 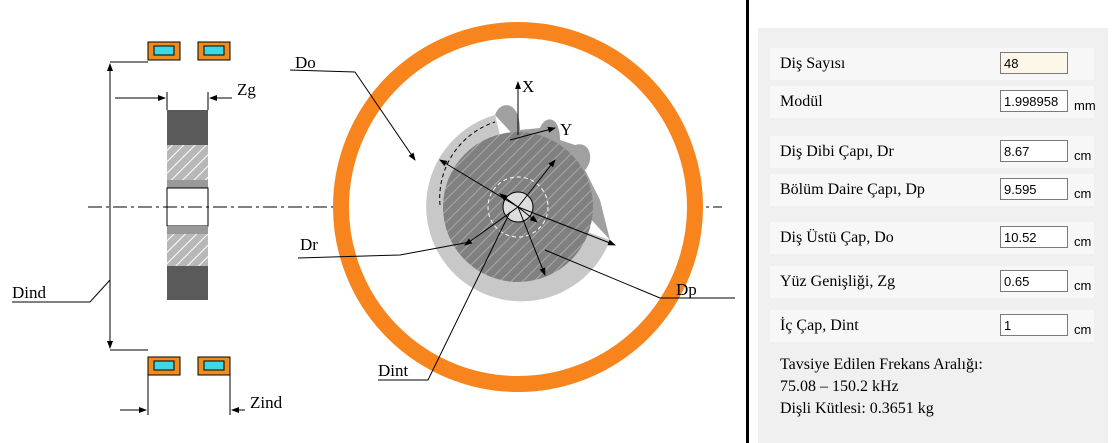 I want to click on form-row: Diş Üstü Çap, Do 10.52 cm, so click(x=932, y=238).